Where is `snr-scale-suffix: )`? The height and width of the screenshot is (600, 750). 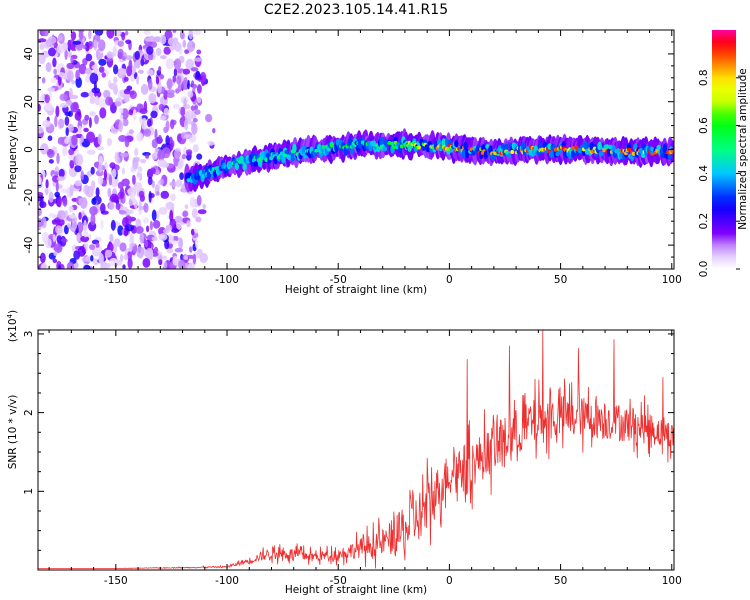
snr-scale-suffix: ) is located at coordinates (13, 312).